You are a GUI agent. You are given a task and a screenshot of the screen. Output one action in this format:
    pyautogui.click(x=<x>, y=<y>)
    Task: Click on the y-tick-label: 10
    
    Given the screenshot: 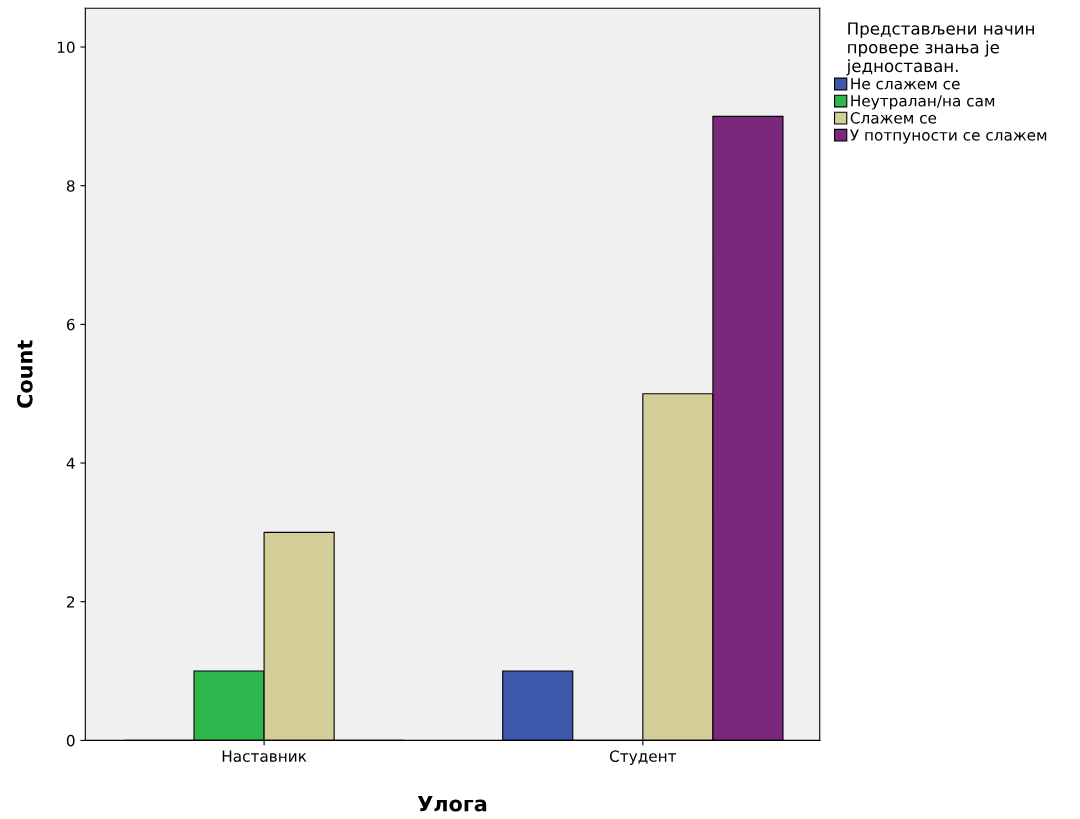 What is the action you would take?
    pyautogui.click(x=66, y=47)
    